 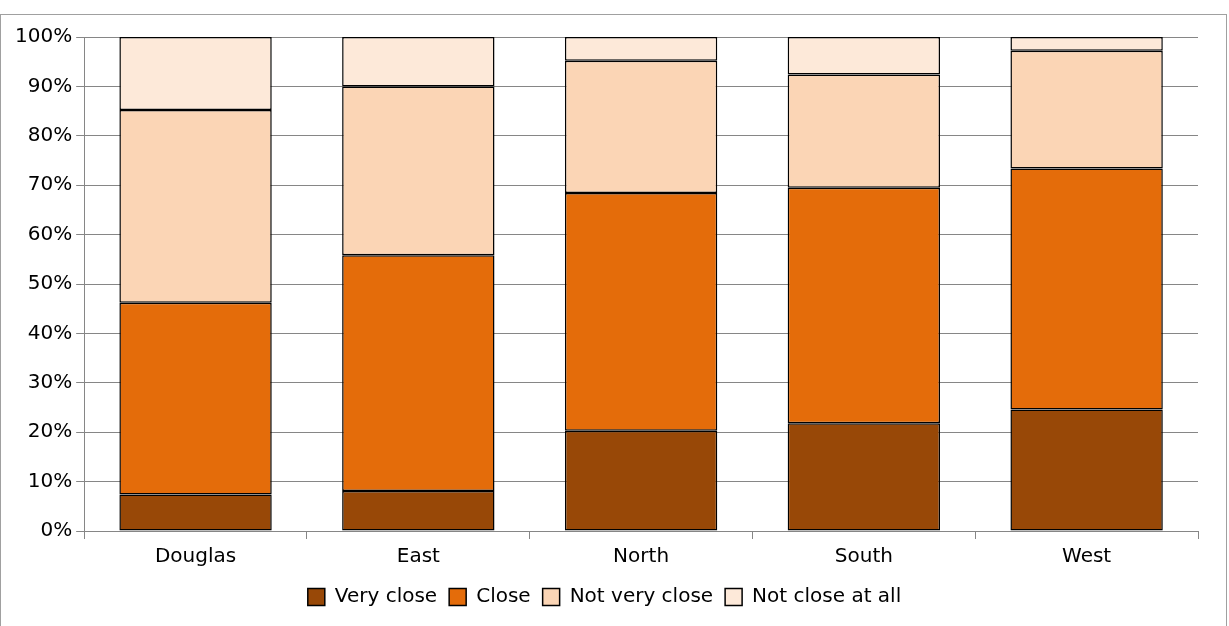 I want to click on y-tick-label: 10%, so click(x=50, y=479).